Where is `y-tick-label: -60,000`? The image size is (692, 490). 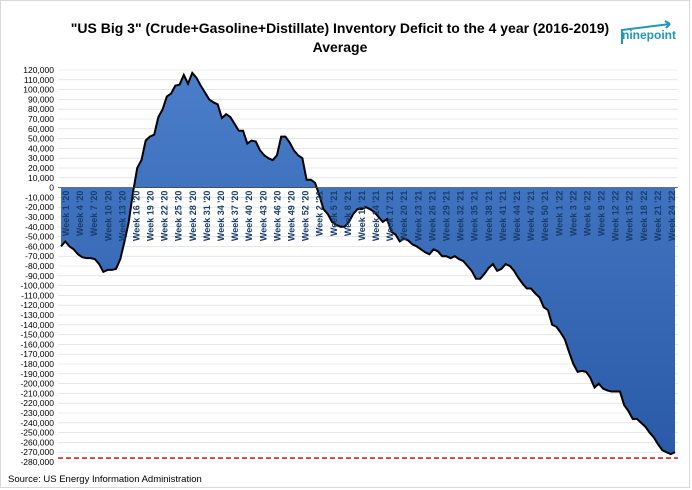 y-tick-label: -60,000 is located at coordinates (39, 246).